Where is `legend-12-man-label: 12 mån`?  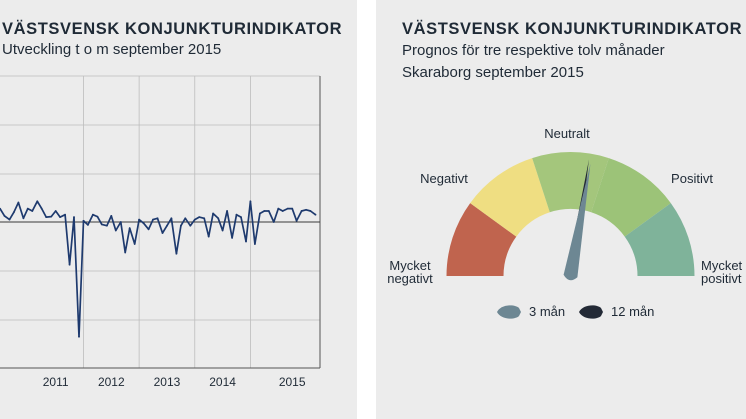
legend-12-man-label: 12 mån is located at coordinates (632, 311).